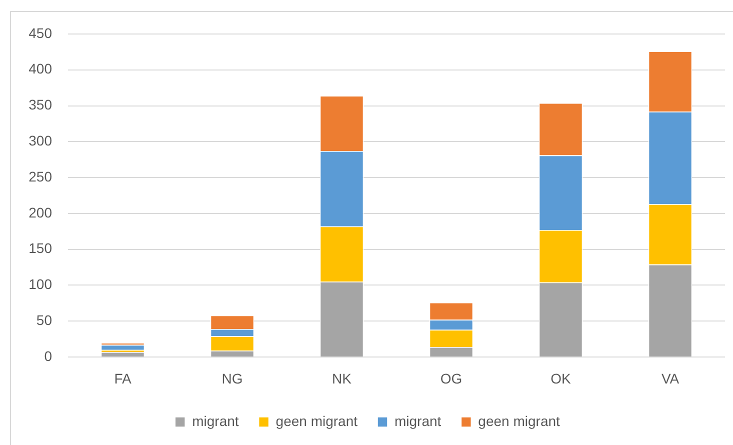  What do you see at coordinates (48, 356) in the screenshot?
I see `y-tick-label: 0` at bounding box center [48, 356].